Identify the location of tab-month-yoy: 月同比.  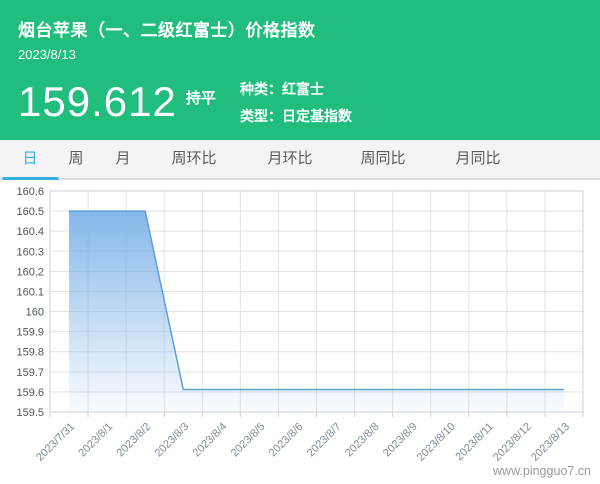
(478, 158).